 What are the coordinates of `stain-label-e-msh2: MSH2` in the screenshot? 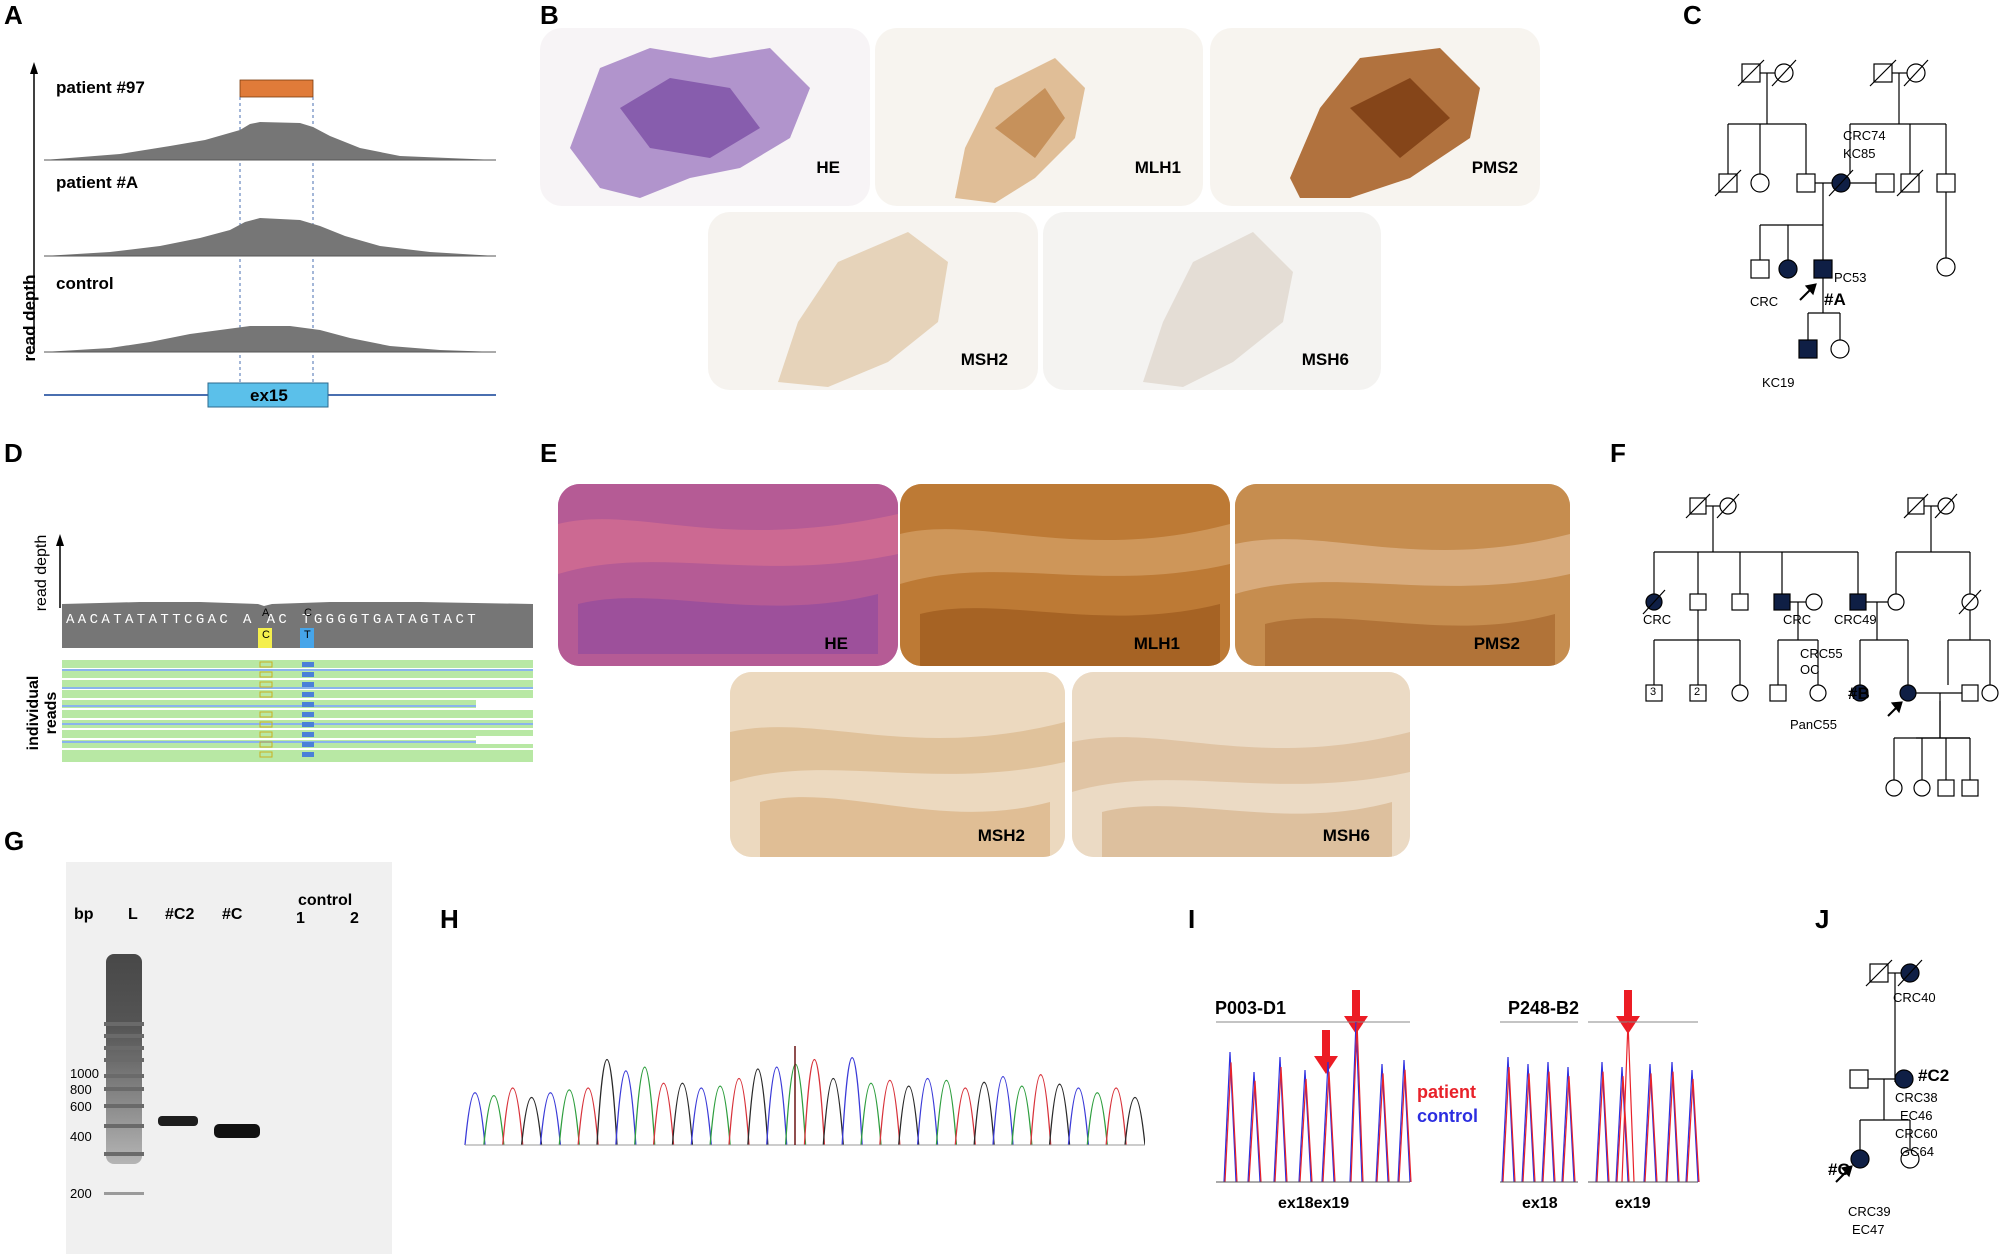 It's located at (1001, 835).